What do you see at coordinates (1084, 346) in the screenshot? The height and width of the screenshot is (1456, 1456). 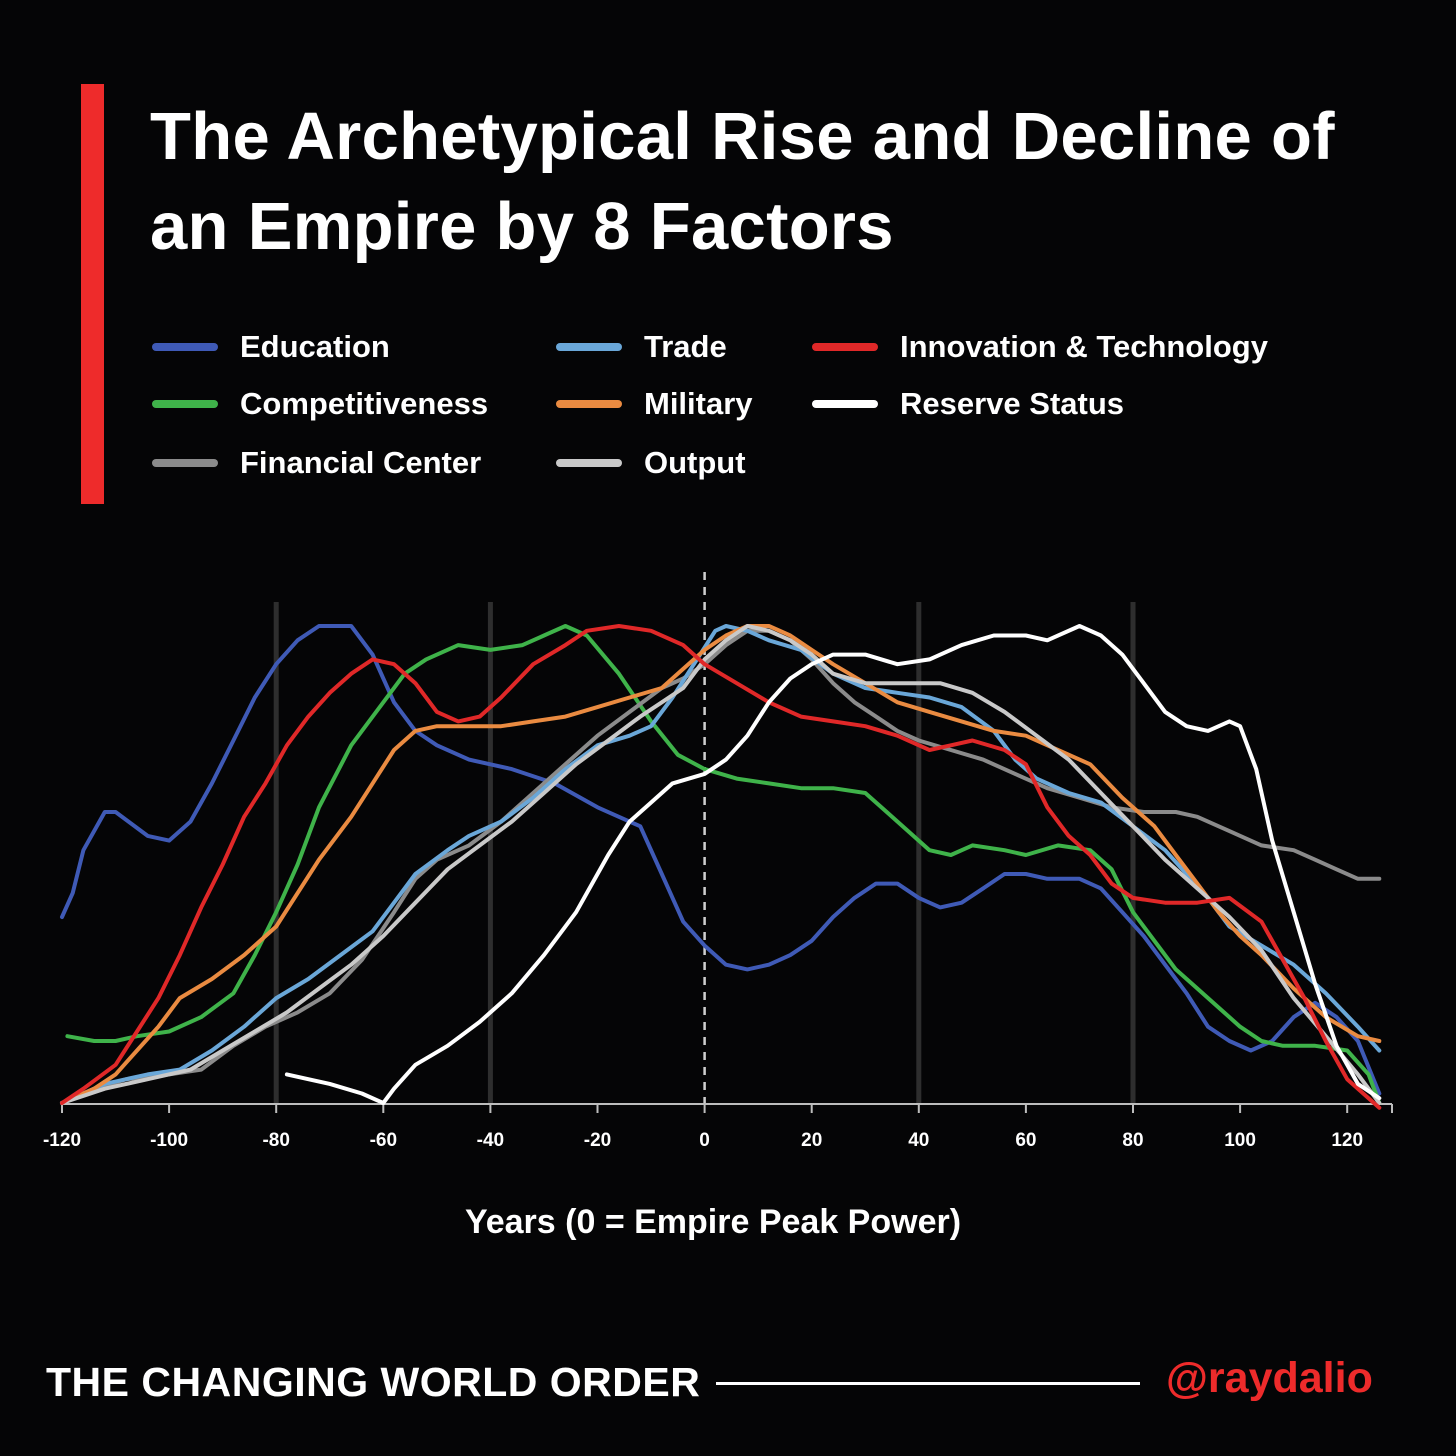 I see `legend-label: Innovation & Technology` at bounding box center [1084, 346].